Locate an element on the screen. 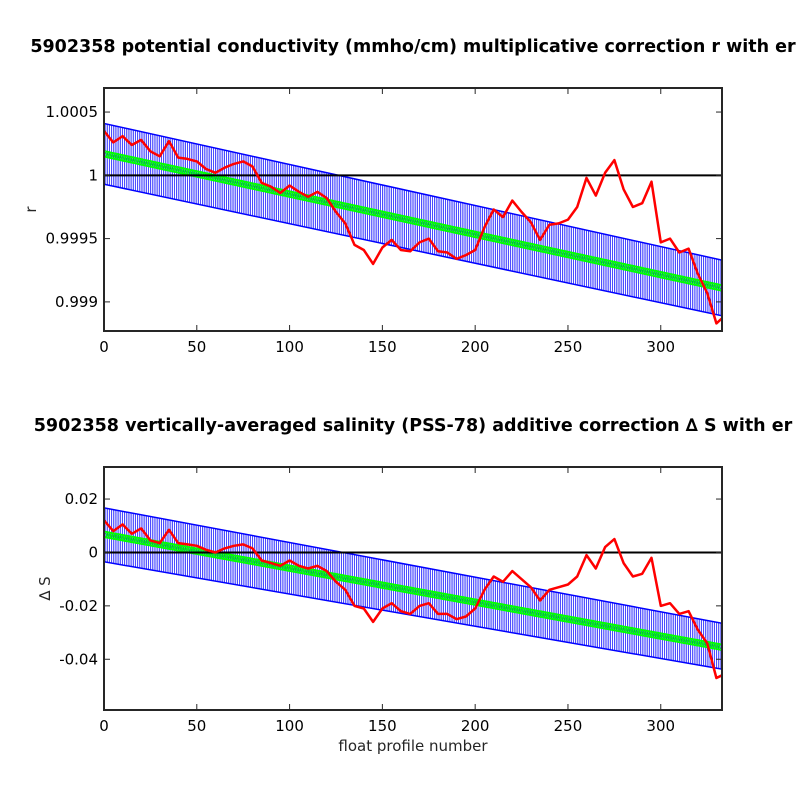  y-tick-label: 1 is located at coordinates (93, 175).